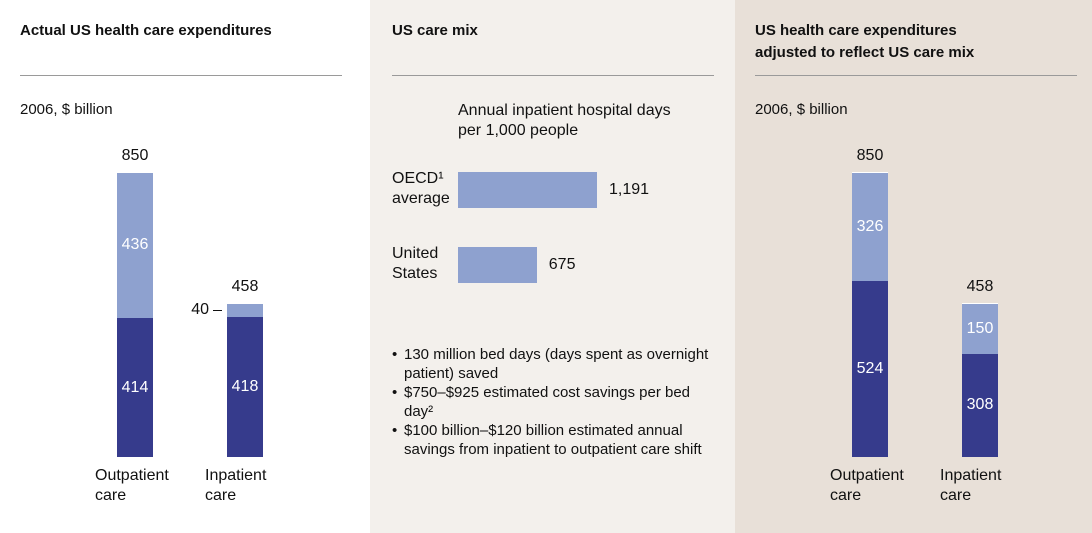 This screenshot has height=533, width=1092. I want to click on leader-line, so click(217, 311).